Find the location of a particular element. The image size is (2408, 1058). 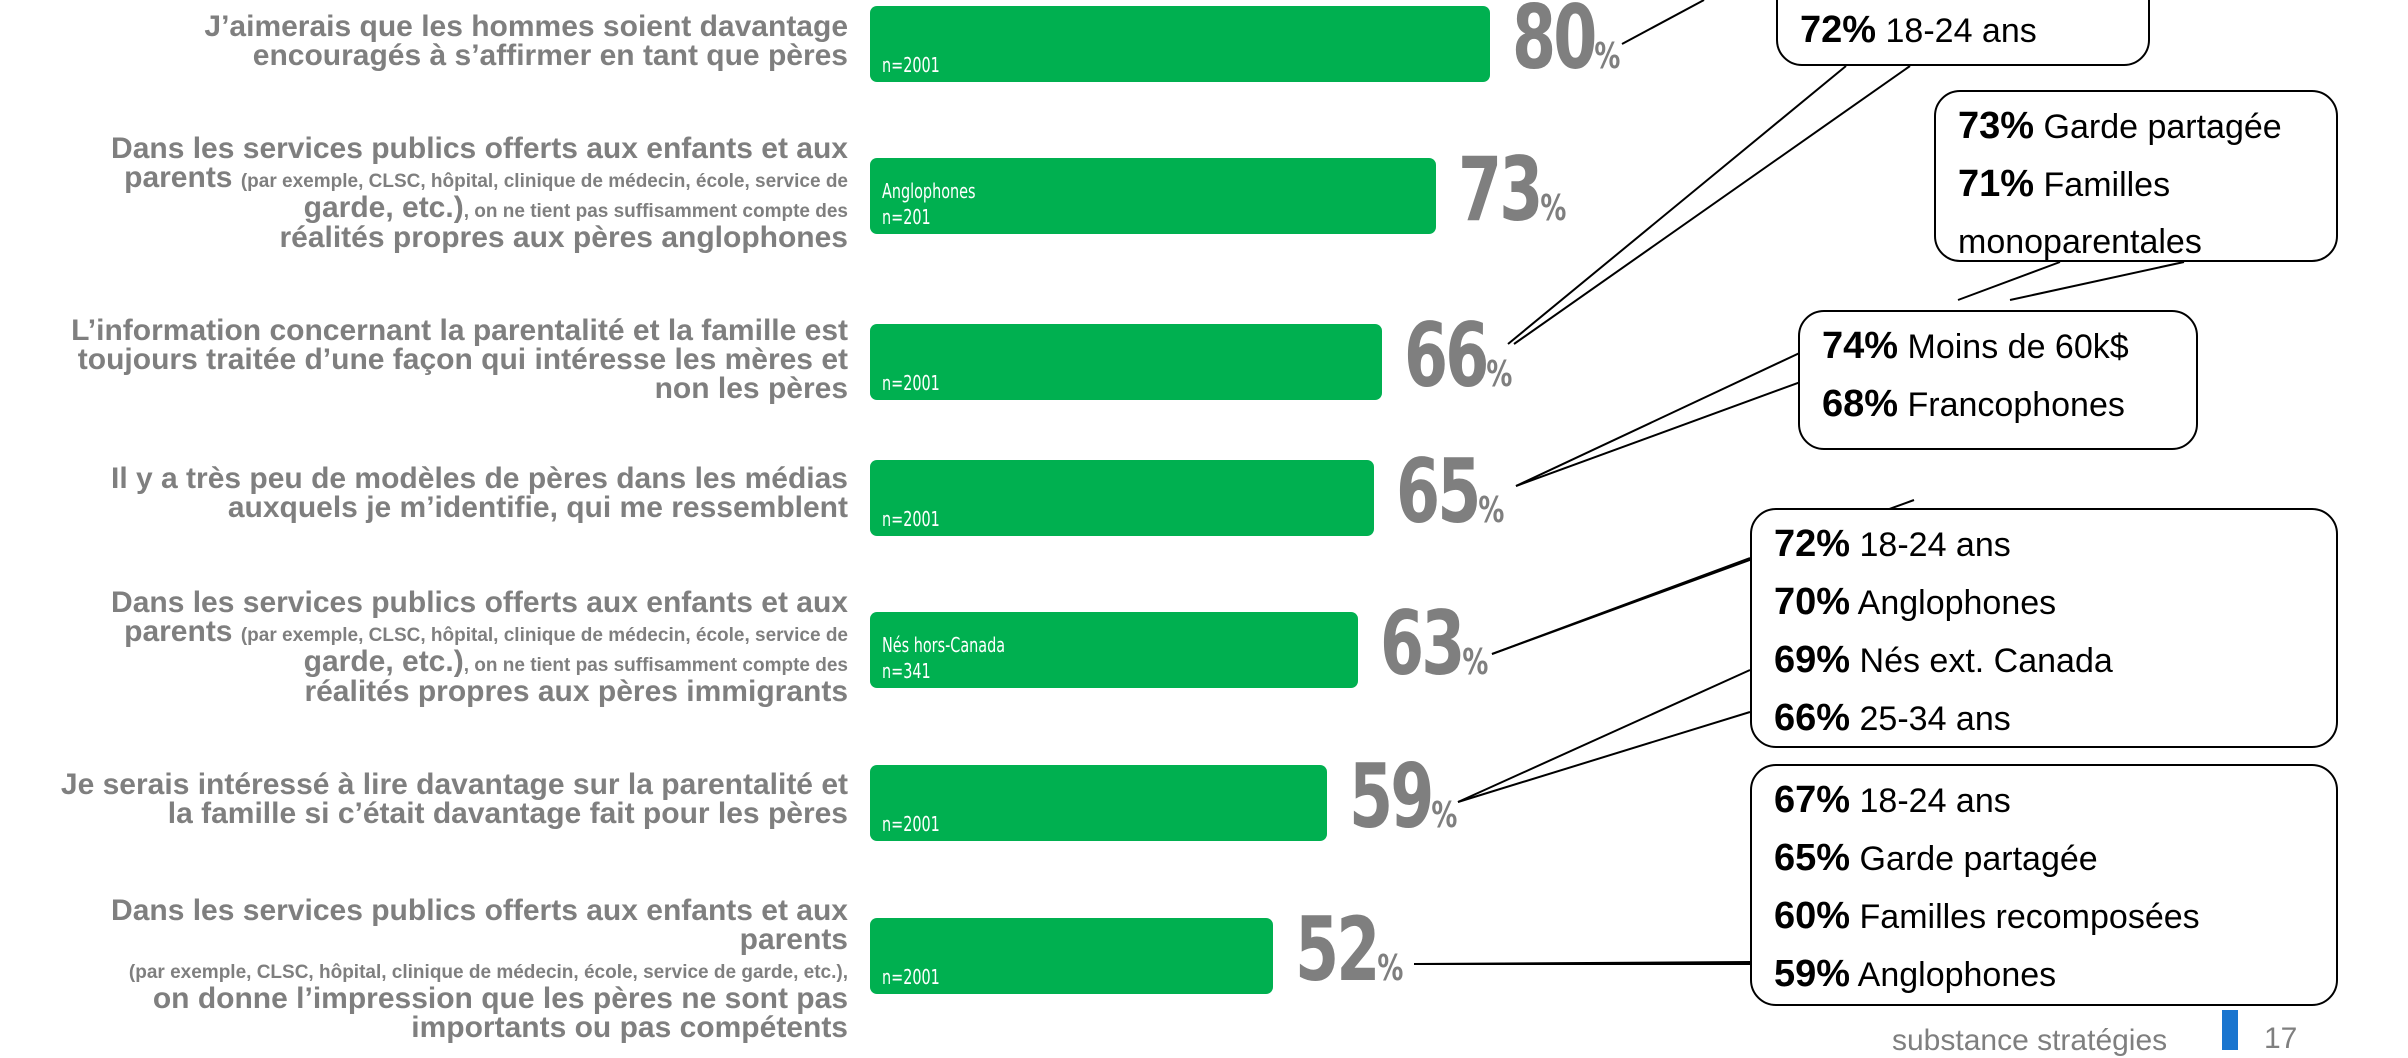

callout-entry: 73% Garde partagée is located at coordinates (2120, 126).